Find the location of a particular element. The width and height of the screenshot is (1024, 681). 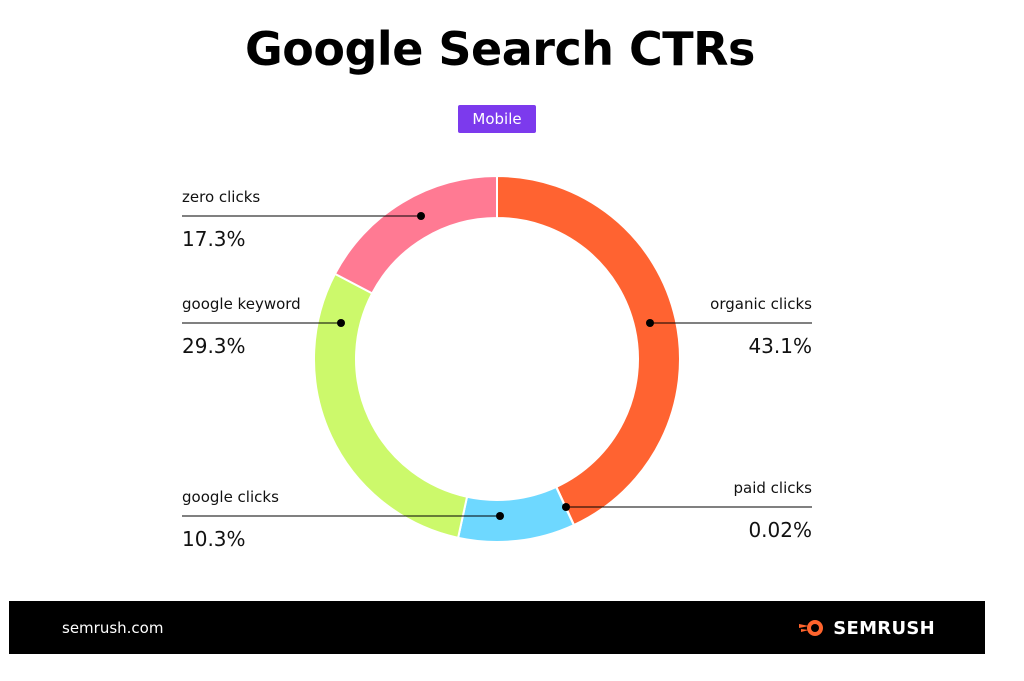

slice-organic-clicks is located at coordinates (588, 350).